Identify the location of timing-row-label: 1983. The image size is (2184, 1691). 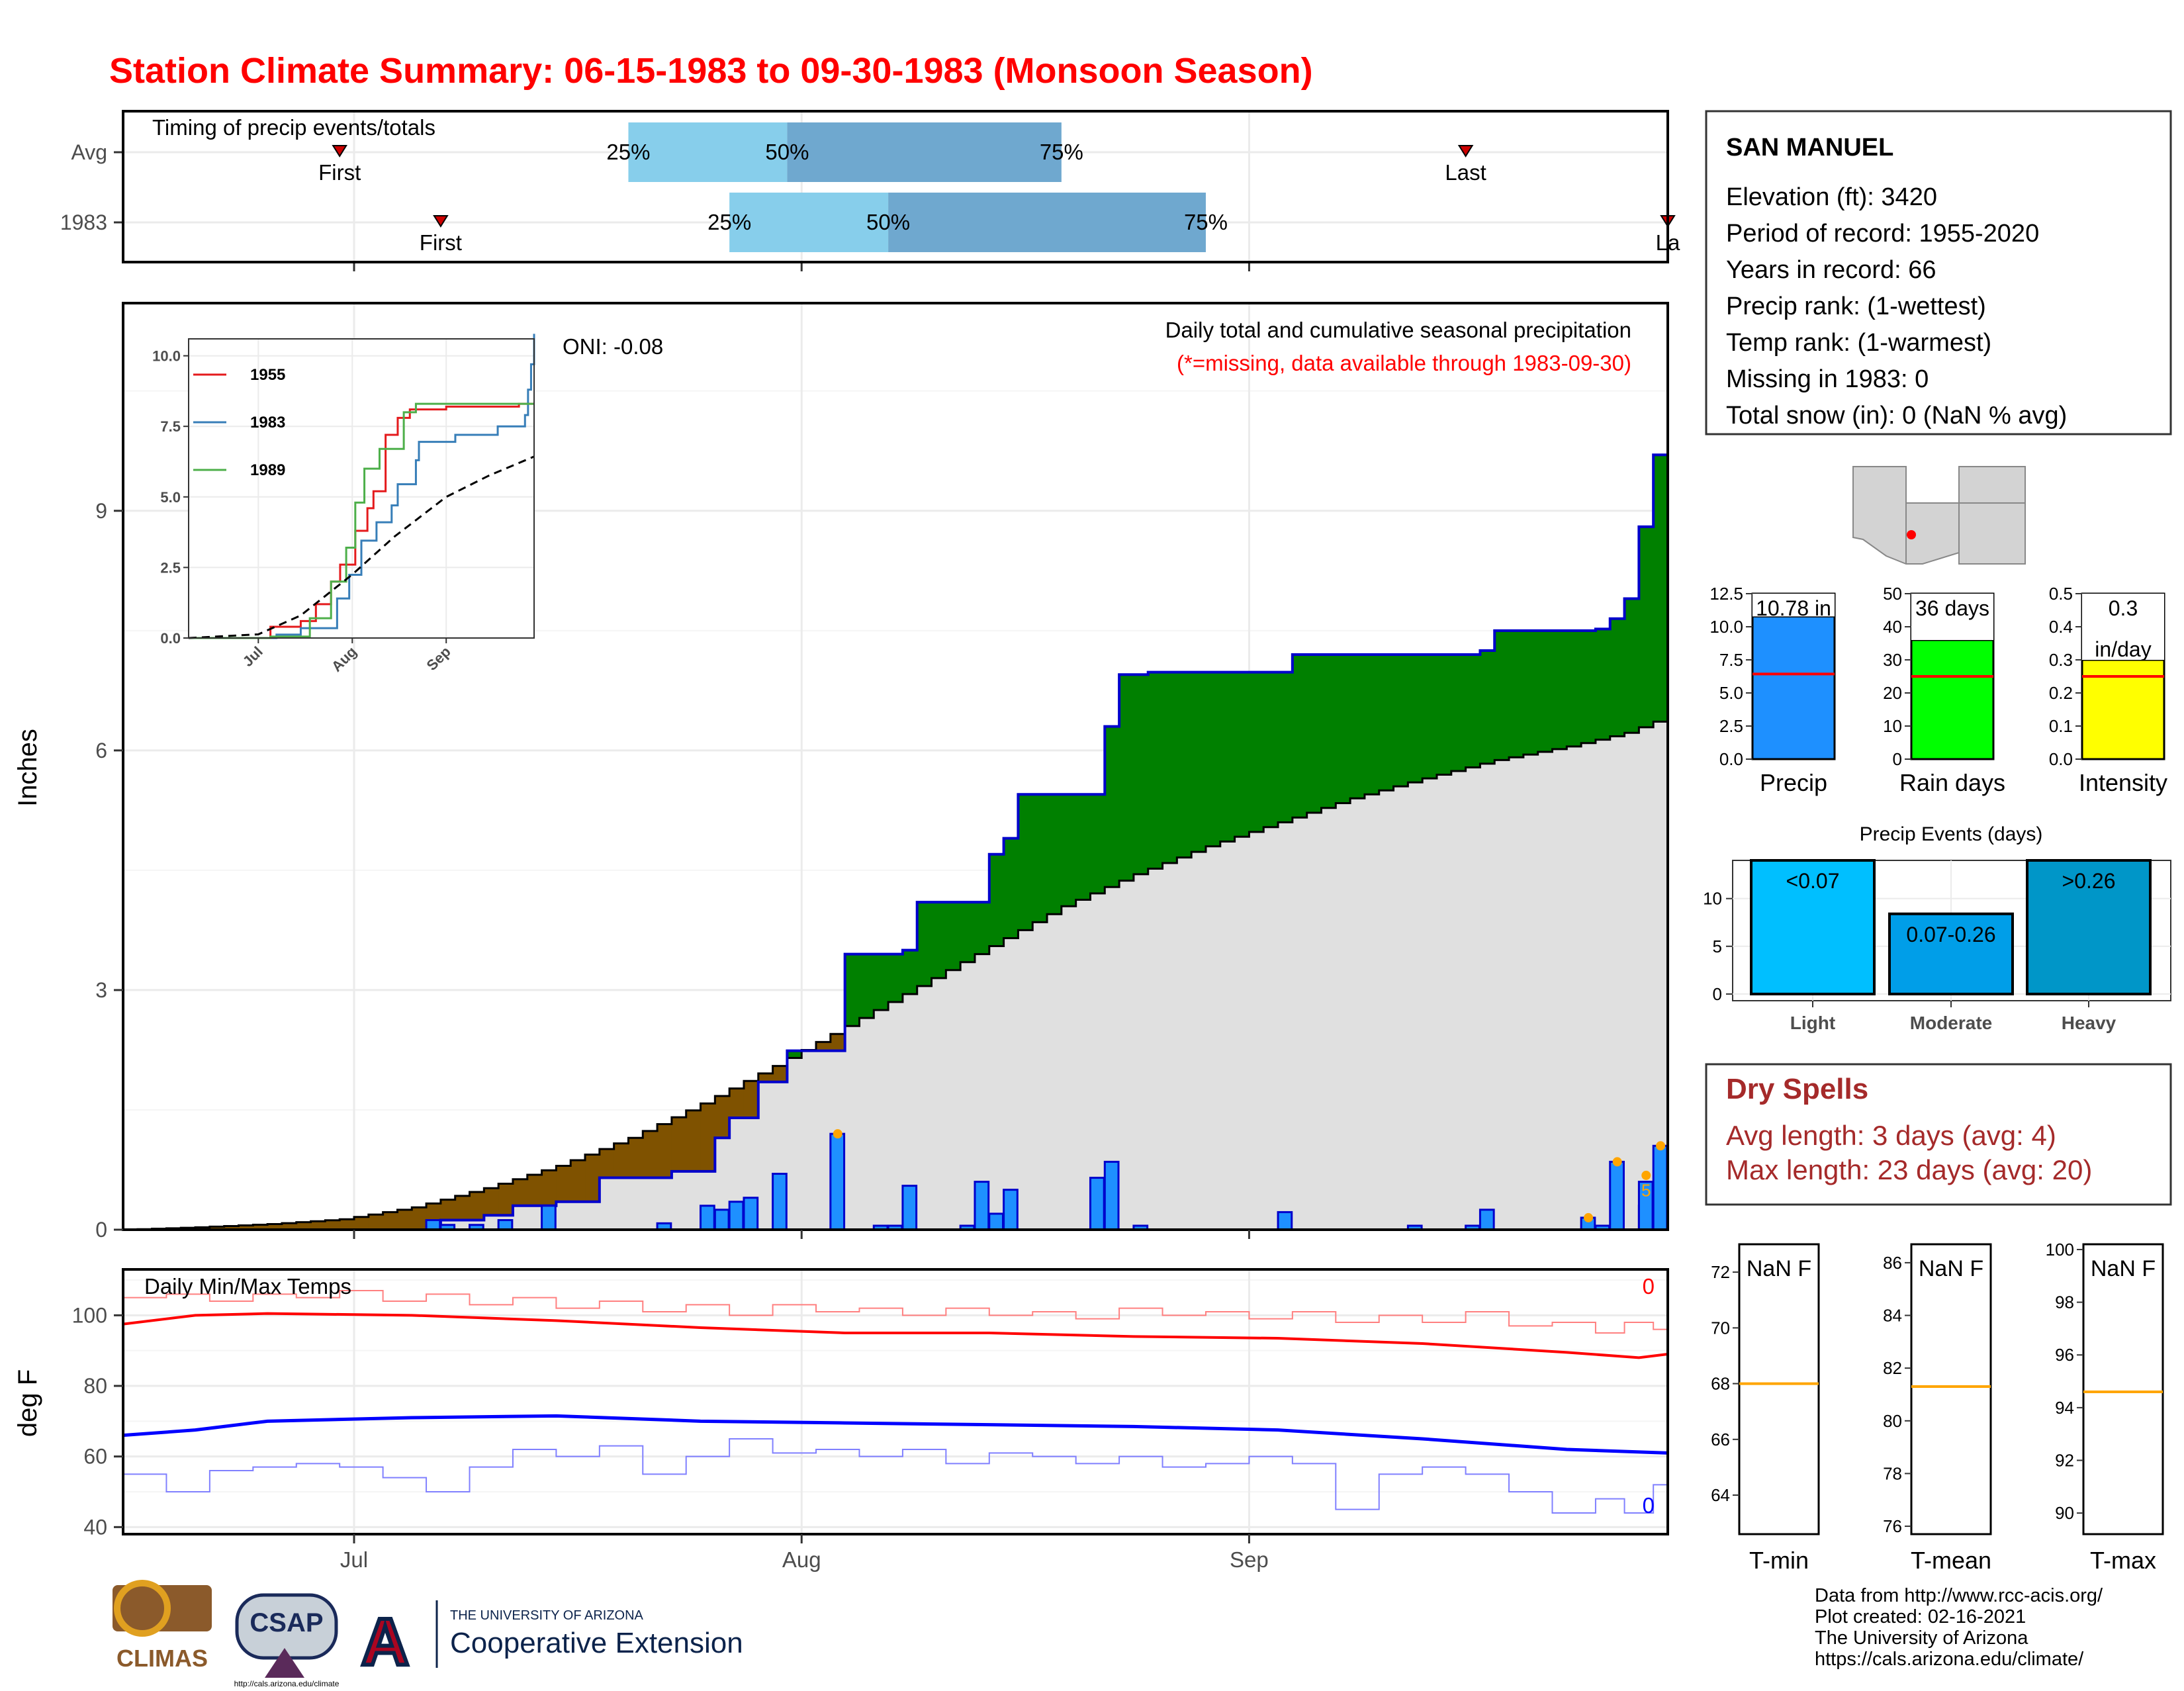
(83, 222).